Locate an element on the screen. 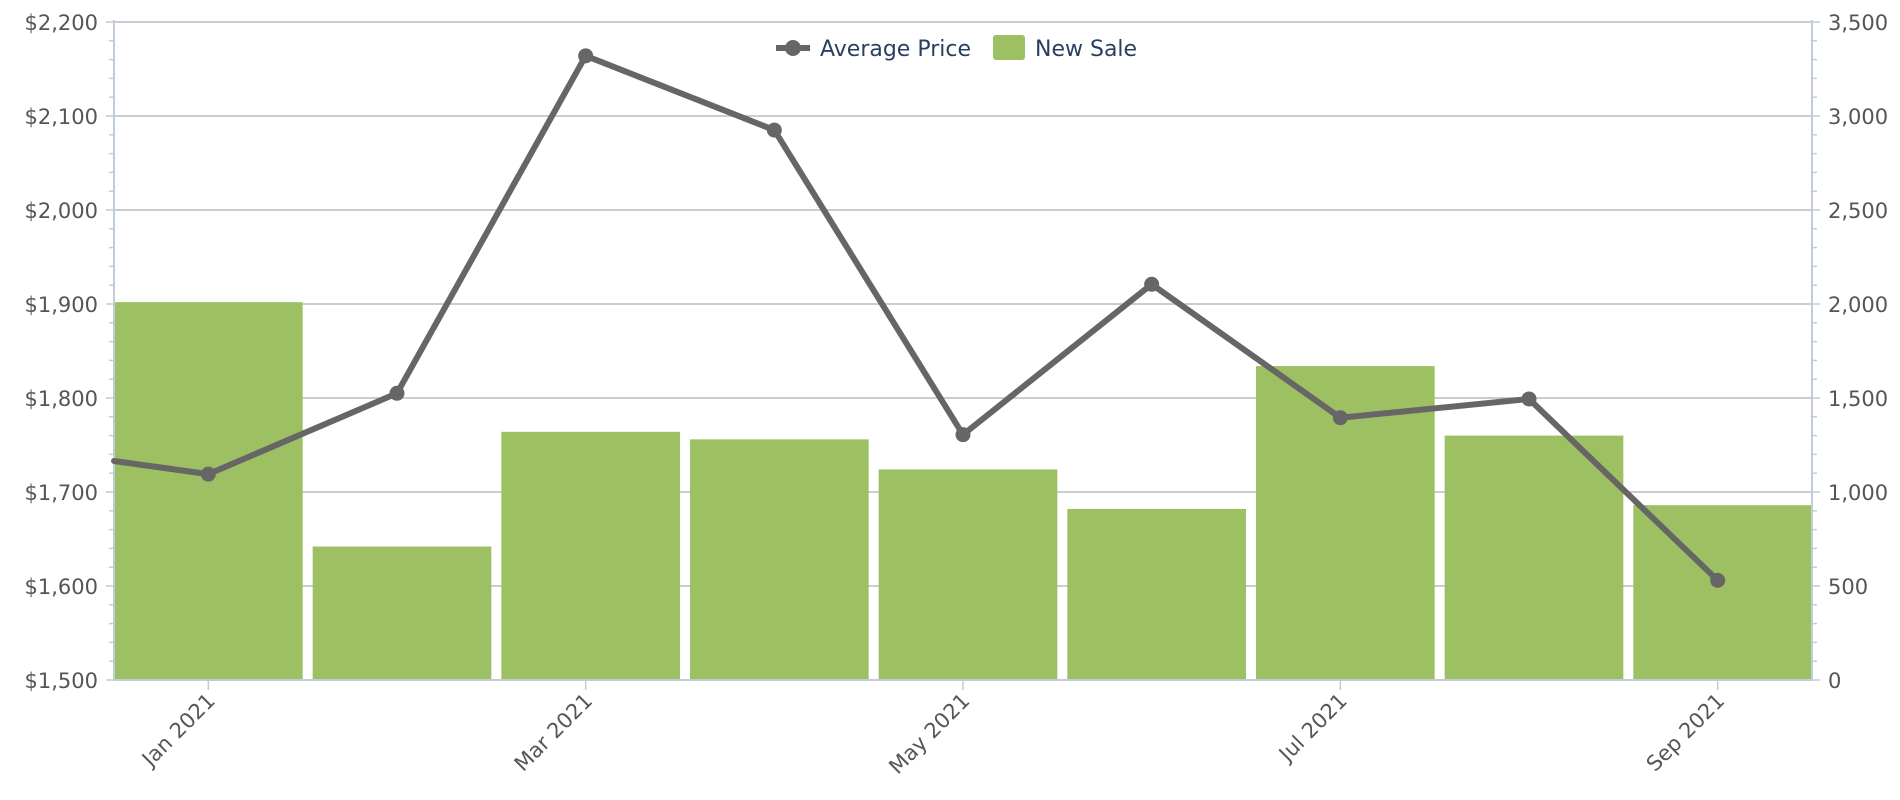  legend-marker-average-price is located at coordinates (793, 48).